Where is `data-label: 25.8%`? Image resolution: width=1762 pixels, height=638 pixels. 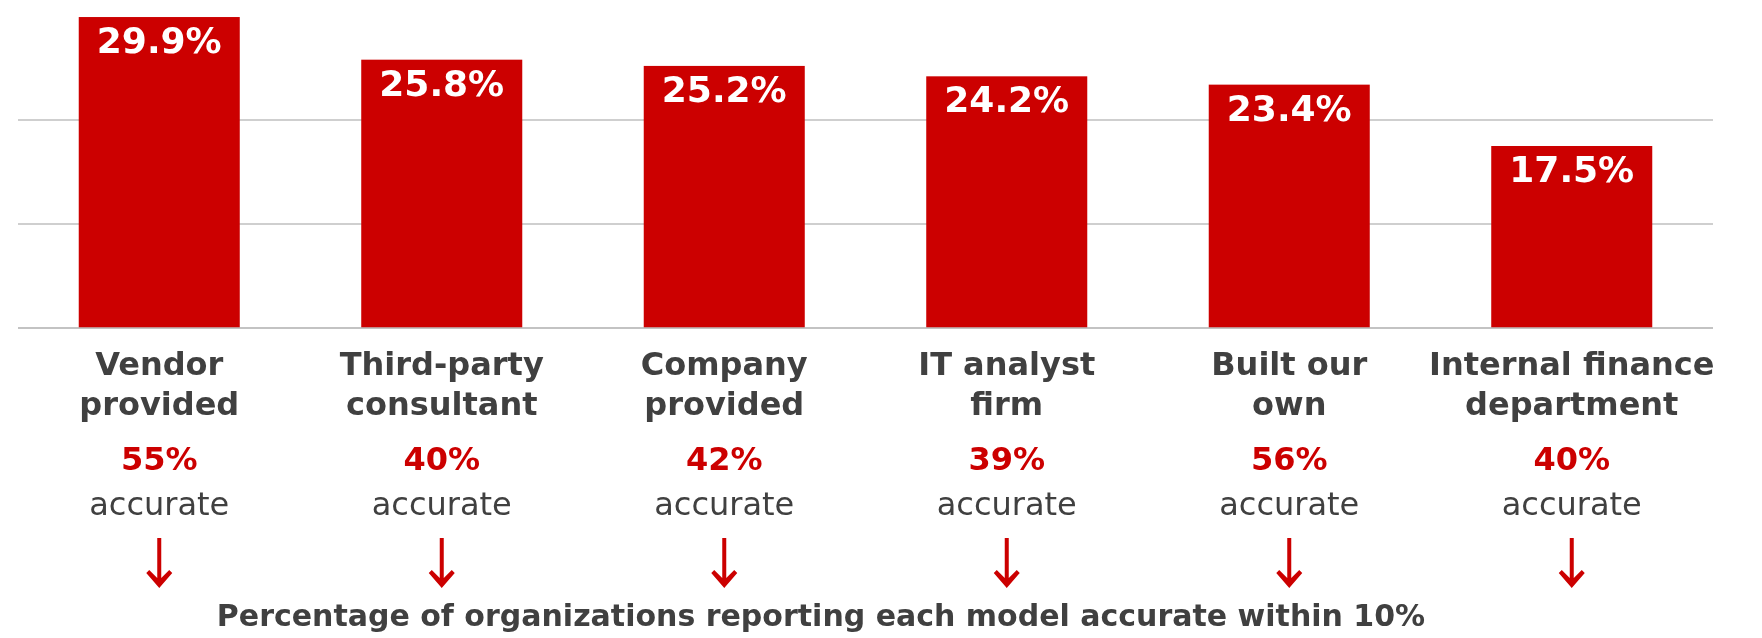
data-label: 25.8% is located at coordinates (442, 83).